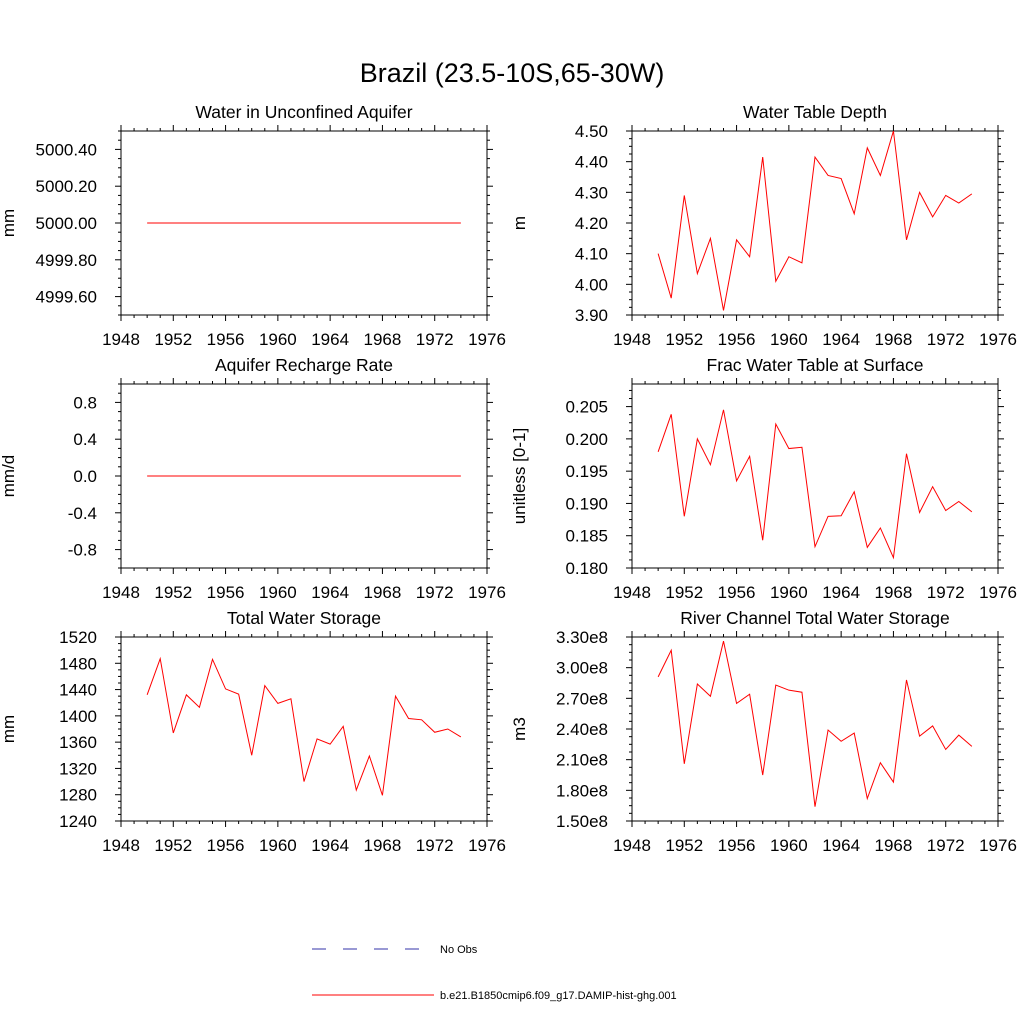 This screenshot has height=1024, width=1024. I want to click on y-tick-label: 2.10e8, so click(582, 760).